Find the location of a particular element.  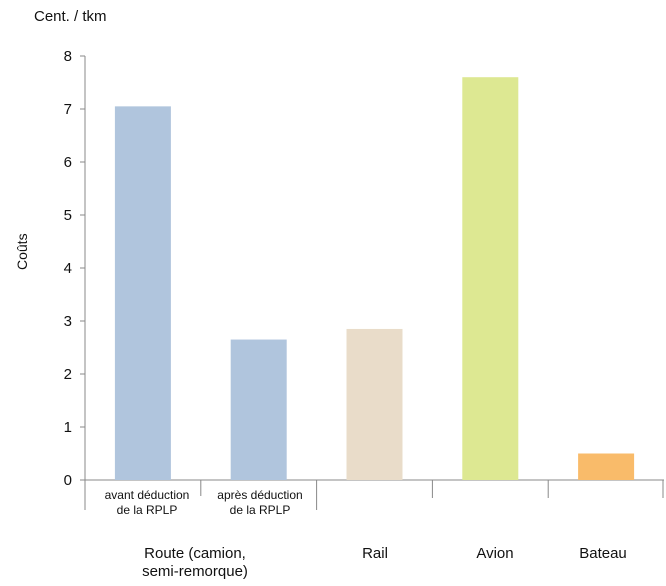

y-tick-label: 6 is located at coordinates (68, 162).